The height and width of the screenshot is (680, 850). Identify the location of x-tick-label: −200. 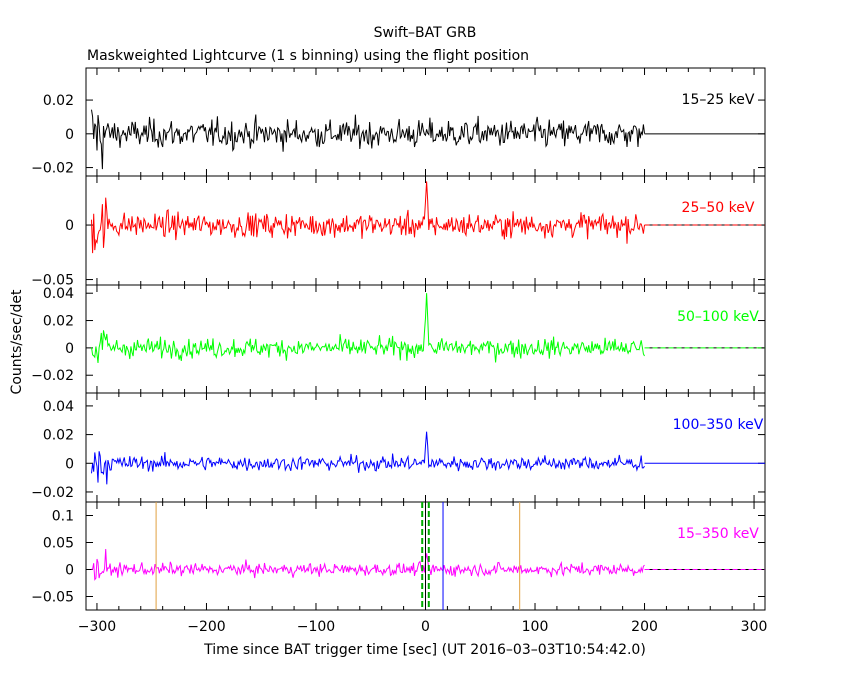
(206, 627).